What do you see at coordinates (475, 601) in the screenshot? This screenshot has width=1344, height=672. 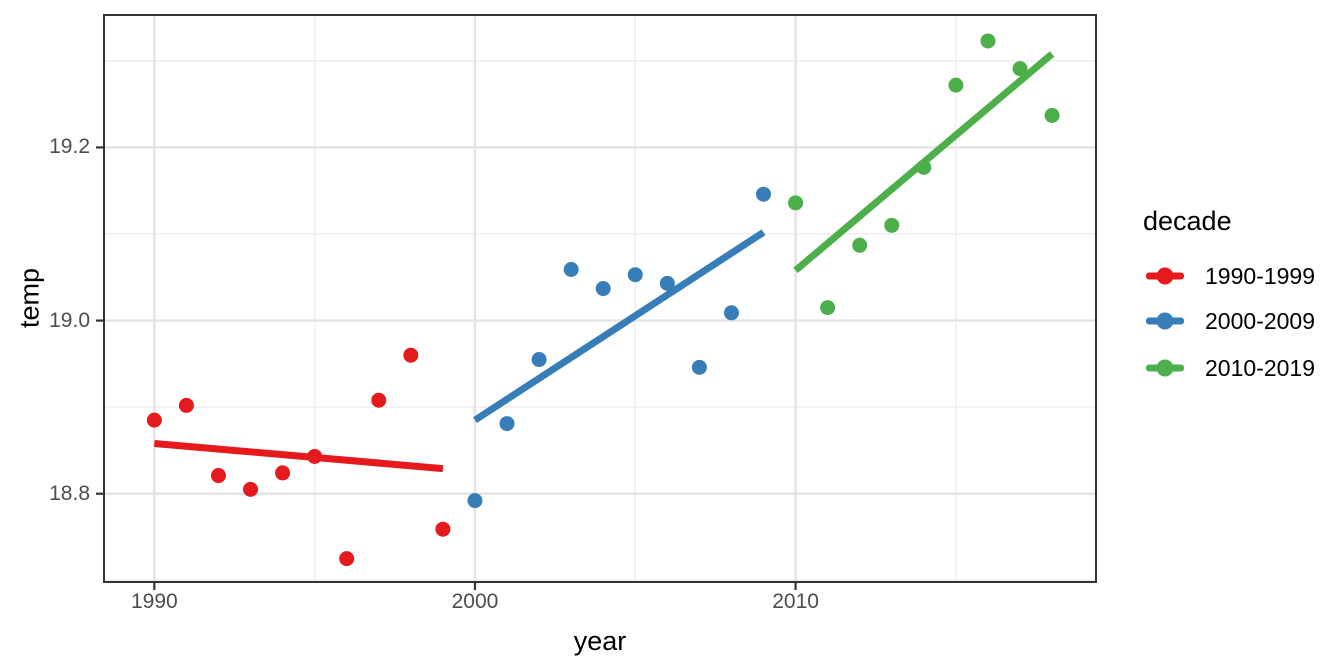 I see `x-tick-label: 2000` at bounding box center [475, 601].